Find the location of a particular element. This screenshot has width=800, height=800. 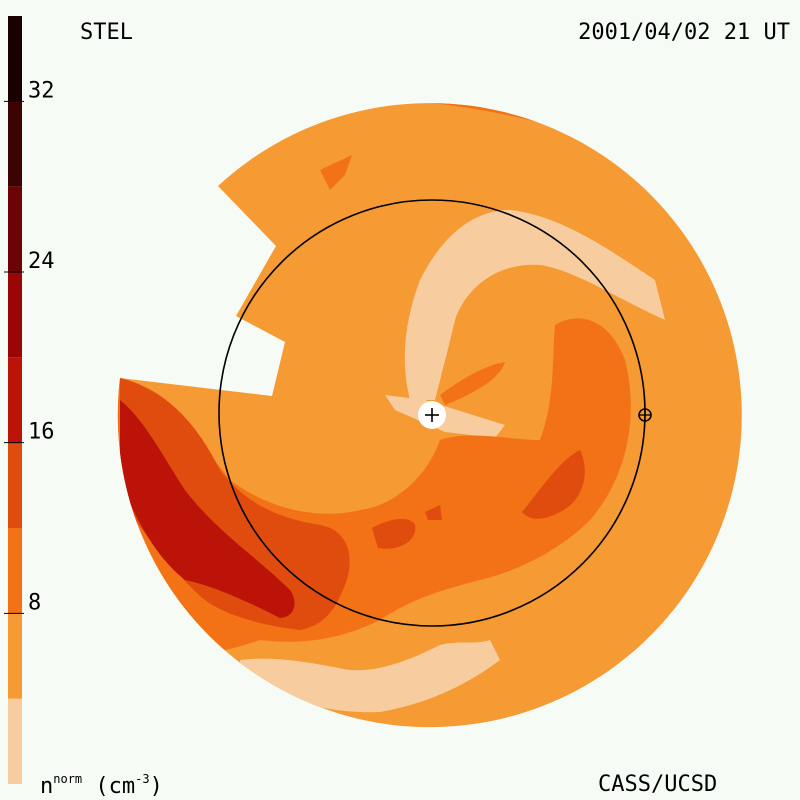

colorbar-tick-label-24: 24 is located at coordinates (41, 261).